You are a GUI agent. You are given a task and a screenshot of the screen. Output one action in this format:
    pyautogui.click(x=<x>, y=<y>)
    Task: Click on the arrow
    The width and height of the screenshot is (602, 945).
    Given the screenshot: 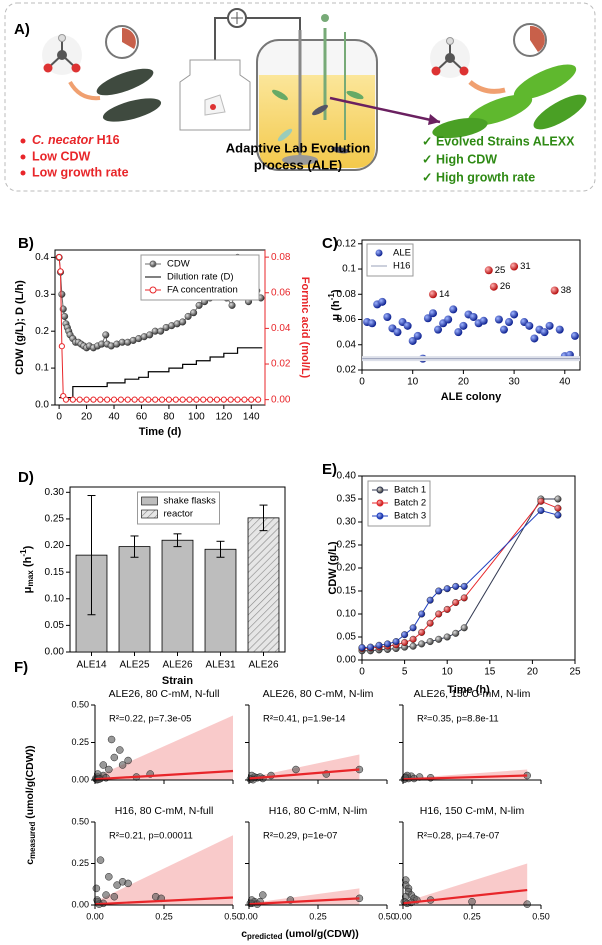 What is the action you would take?
    pyautogui.click(x=487, y=87)
    